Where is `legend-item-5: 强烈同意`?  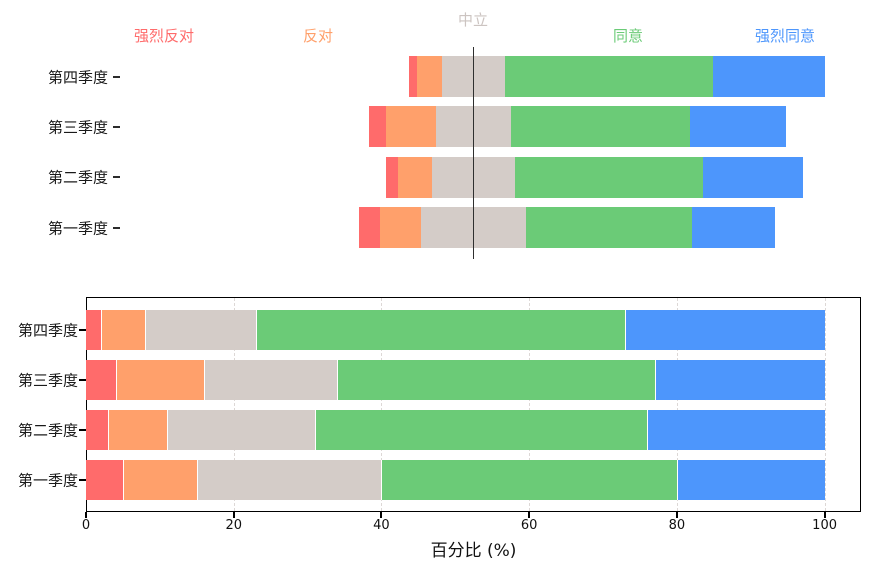 legend-item-5: 强烈同意 is located at coordinates (785, 36).